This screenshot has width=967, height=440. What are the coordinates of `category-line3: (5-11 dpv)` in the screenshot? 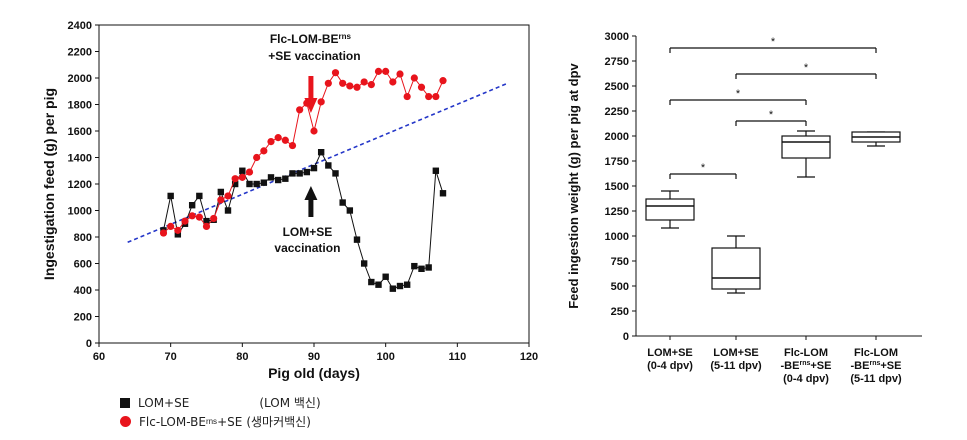 It's located at (876, 379).